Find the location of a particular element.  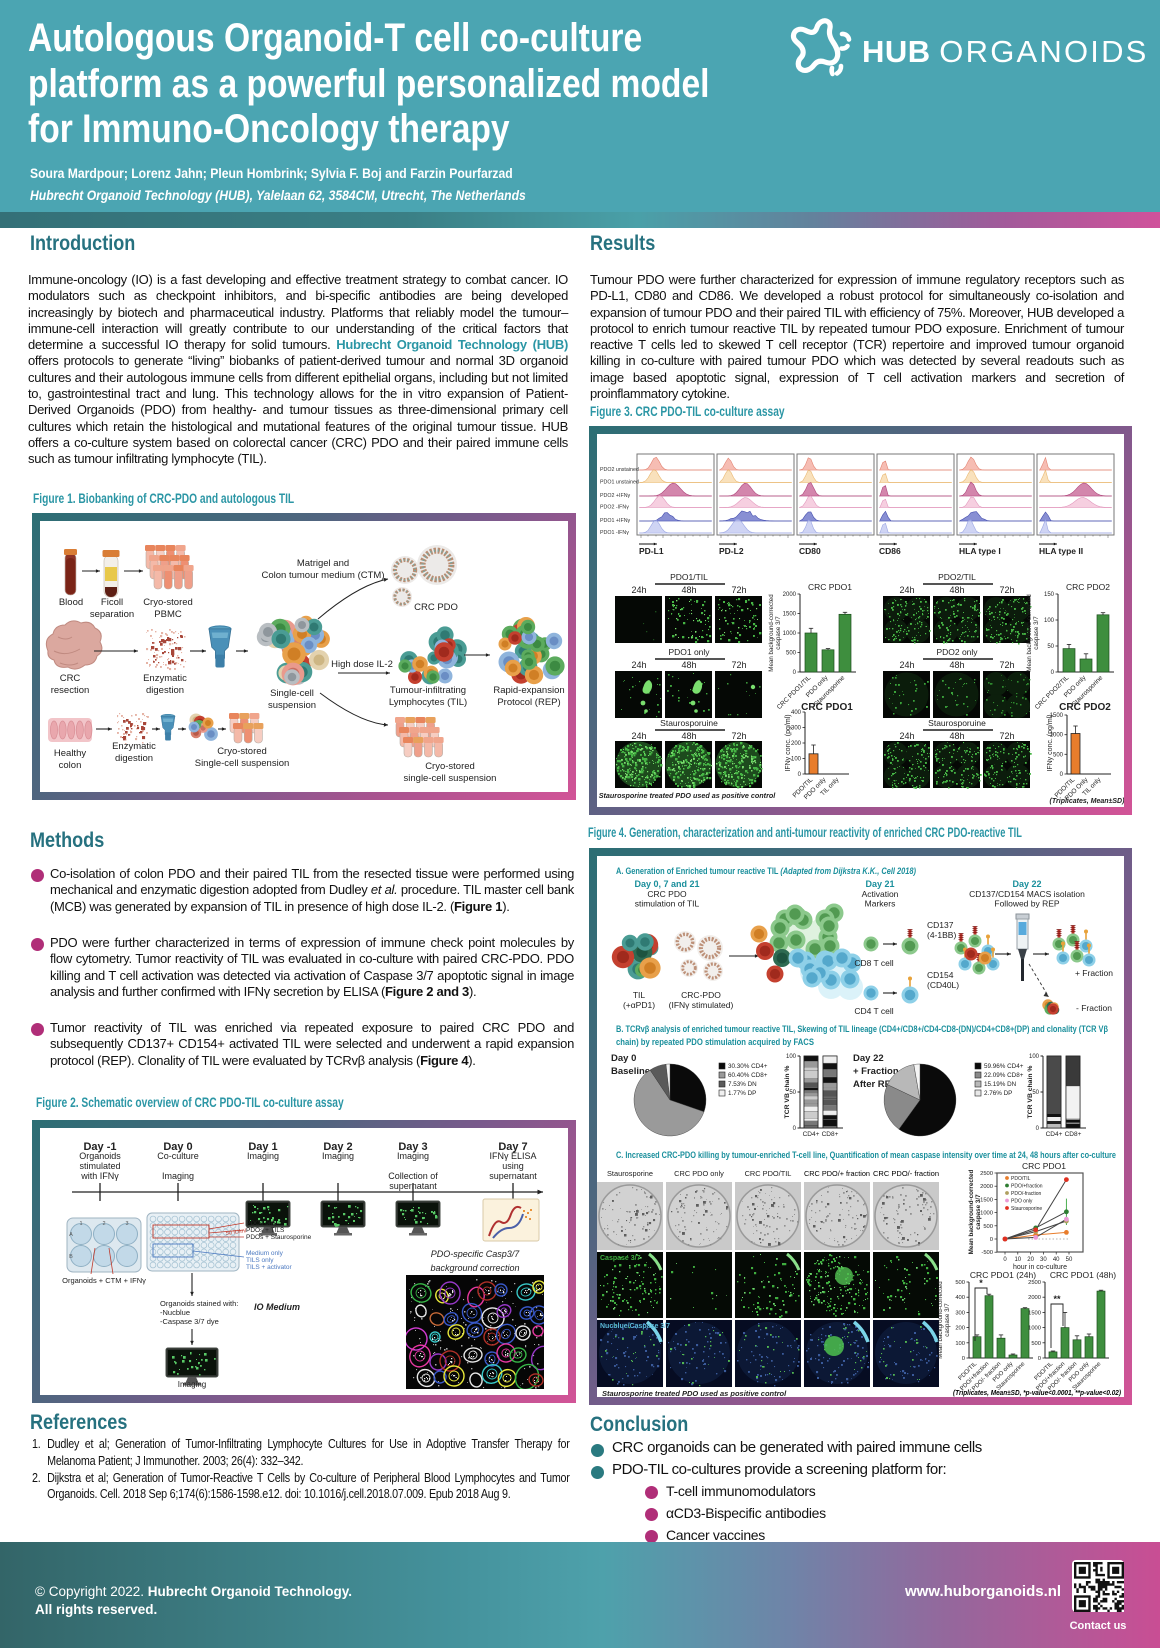

svg-text: Enzymatic is located at coordinates (134, 746).